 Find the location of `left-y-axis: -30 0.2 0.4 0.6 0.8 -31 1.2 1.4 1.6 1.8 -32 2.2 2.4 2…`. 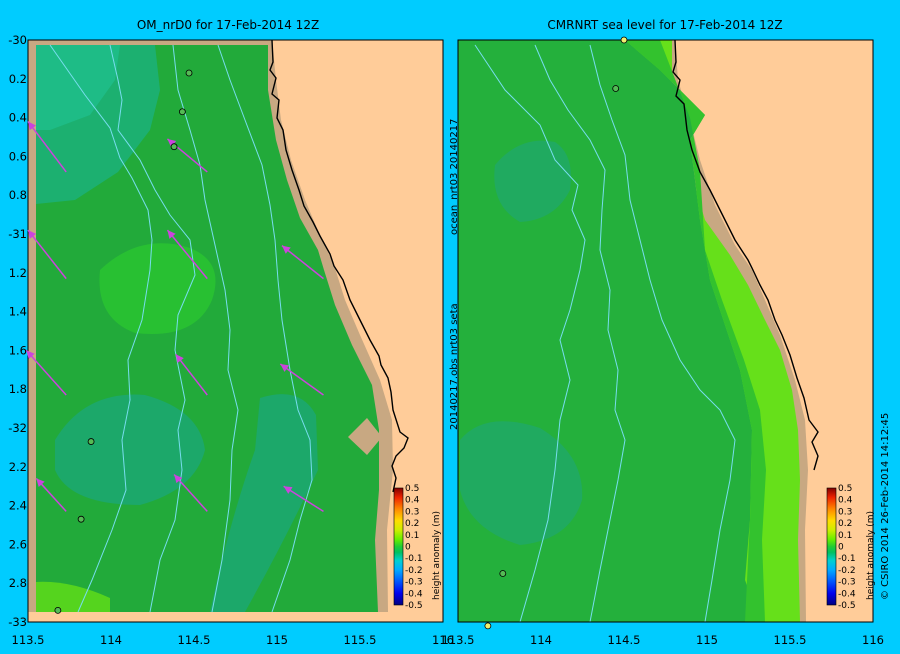

left-y-axis: -30 0.2 0.4 0.6 0.8 -31 1.2 1.4 1.6 1.8 -32 2.2 2.4 2… is located at coordinates (17, 331).